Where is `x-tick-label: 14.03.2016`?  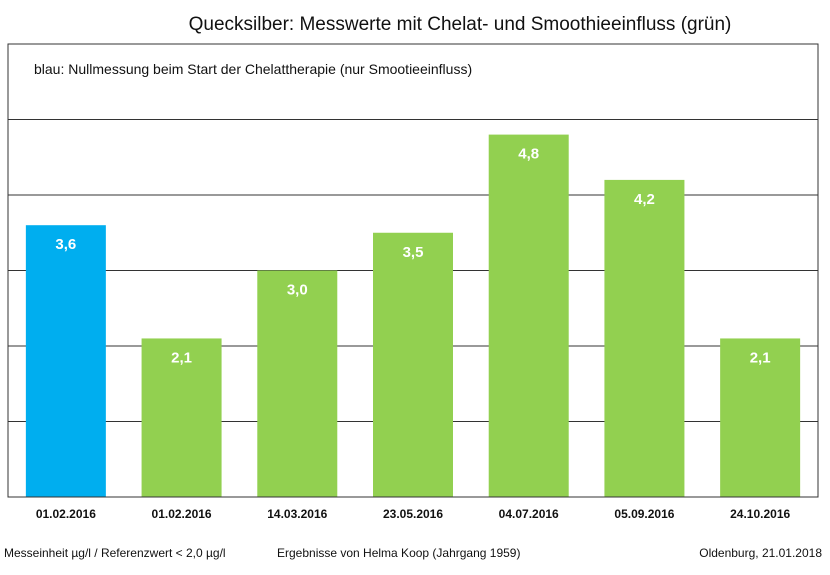 x-tick-label: 14.03.2016 is located at coordinates (297, 514).